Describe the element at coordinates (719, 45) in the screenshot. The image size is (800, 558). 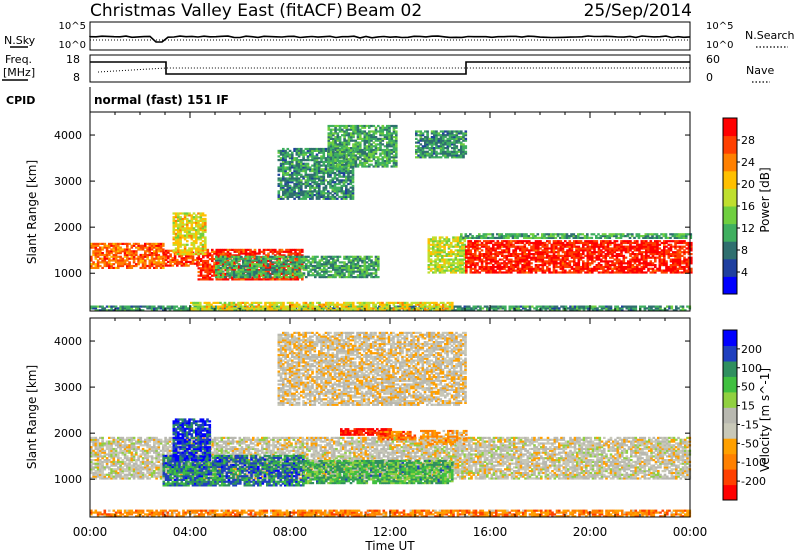
I see `nsearch-tick-bottom: 10^0` at that location.